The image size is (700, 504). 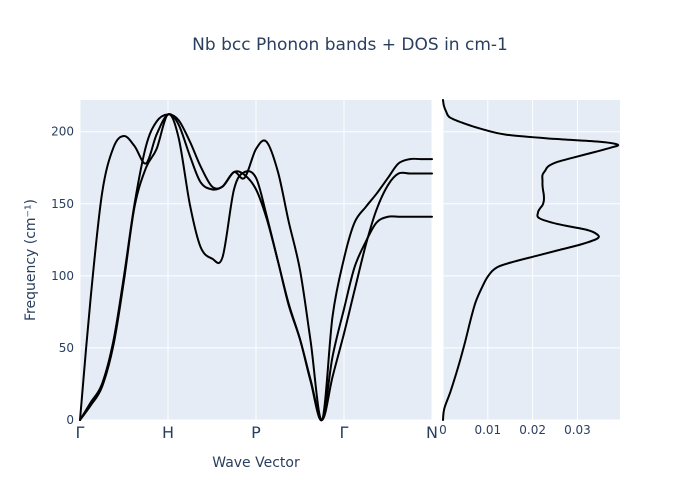 I want to click on y-axis-title: Frequency (cm⁻¹), so click(x=31, y=260).